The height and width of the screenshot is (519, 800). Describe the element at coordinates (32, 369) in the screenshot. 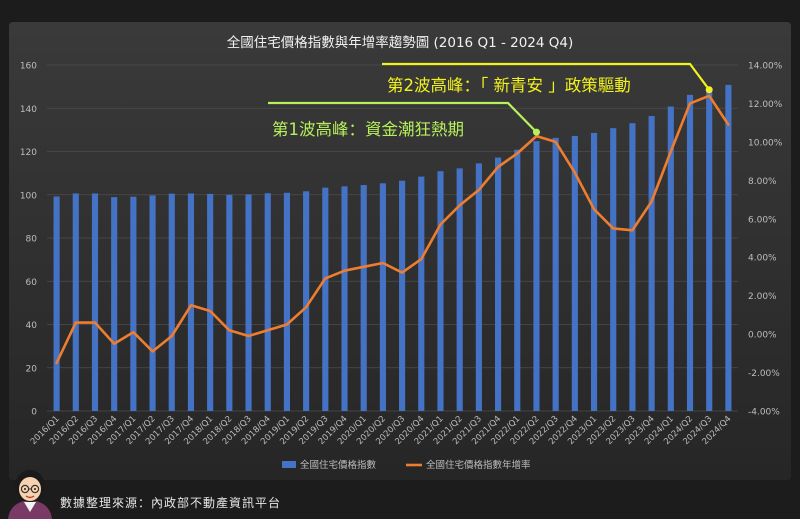

I see `left-tick-label: 20` at that location.